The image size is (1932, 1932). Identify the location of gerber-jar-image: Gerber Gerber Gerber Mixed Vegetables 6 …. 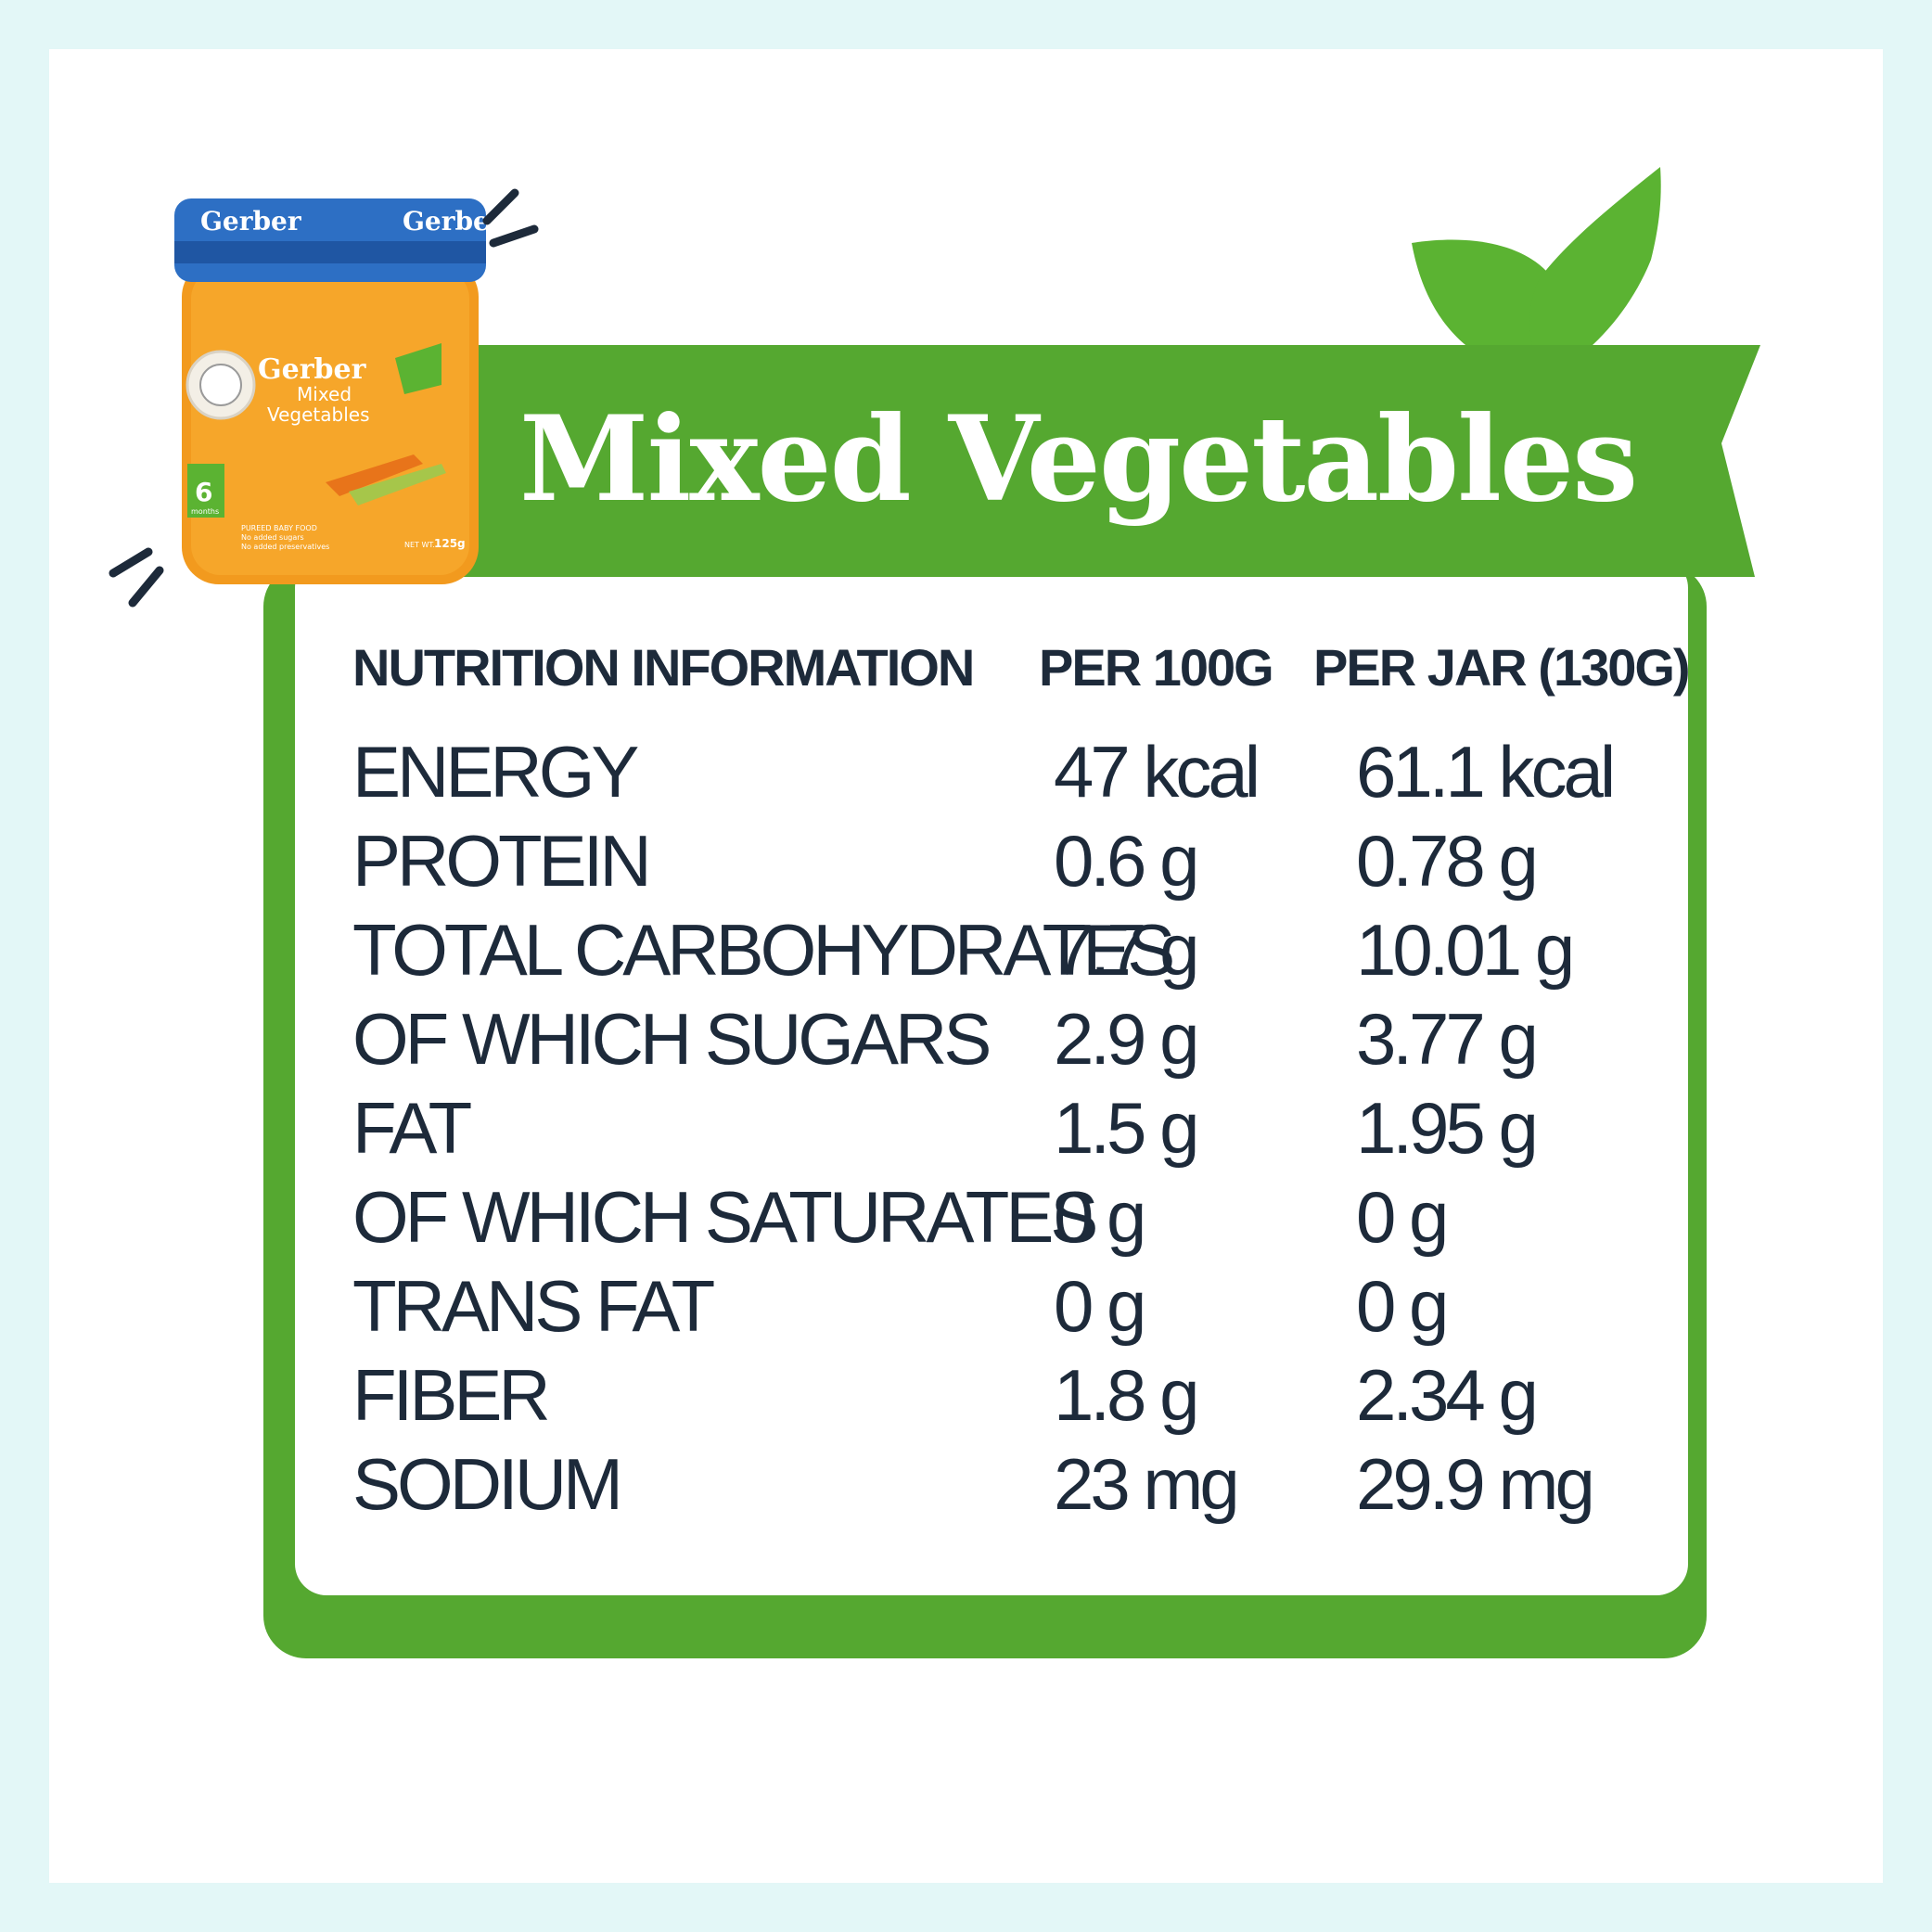
(335, 391).